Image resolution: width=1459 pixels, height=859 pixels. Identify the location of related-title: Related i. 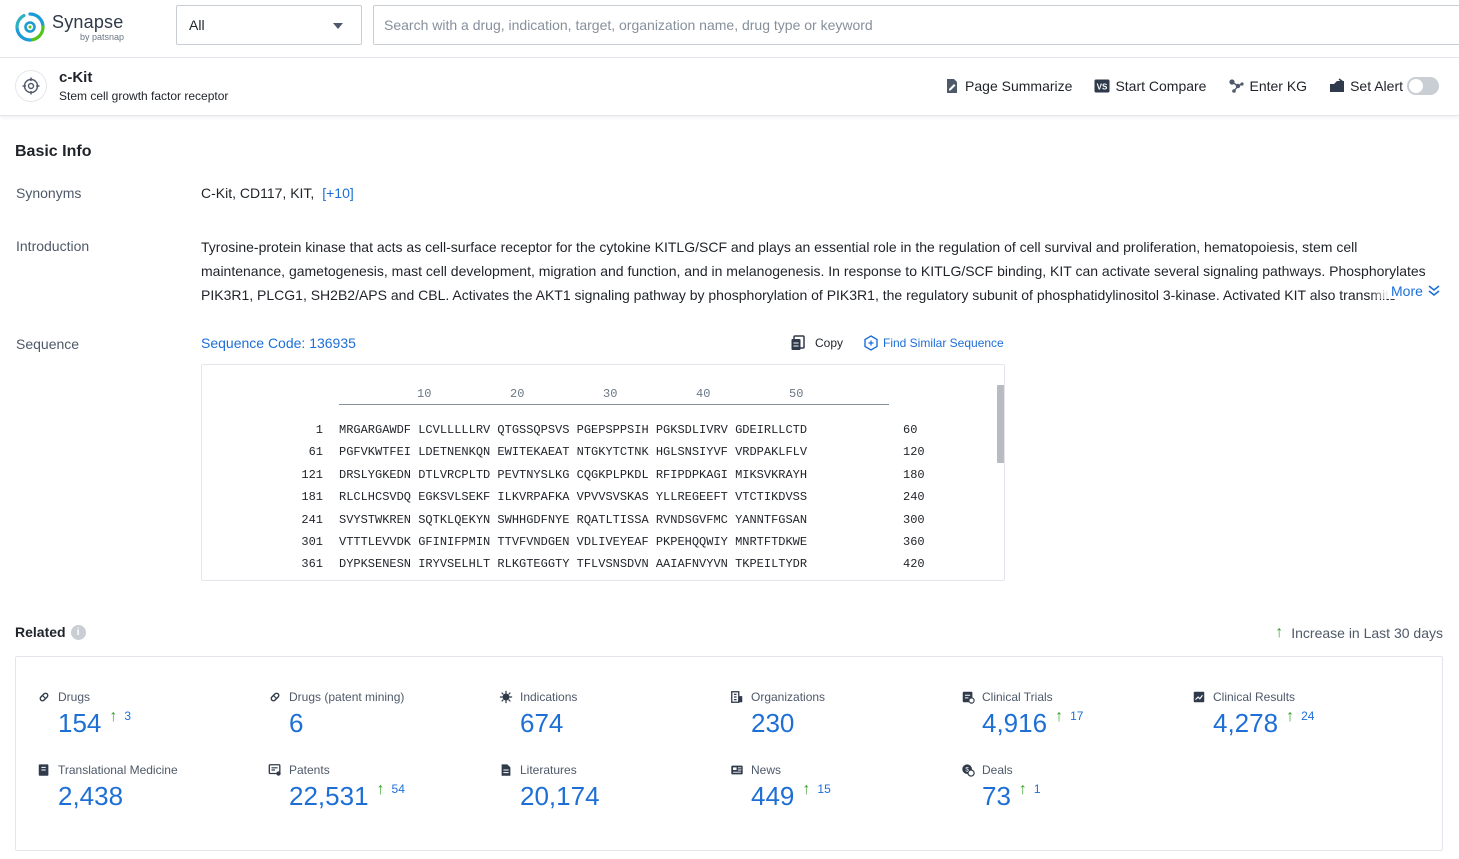
(50, 632).